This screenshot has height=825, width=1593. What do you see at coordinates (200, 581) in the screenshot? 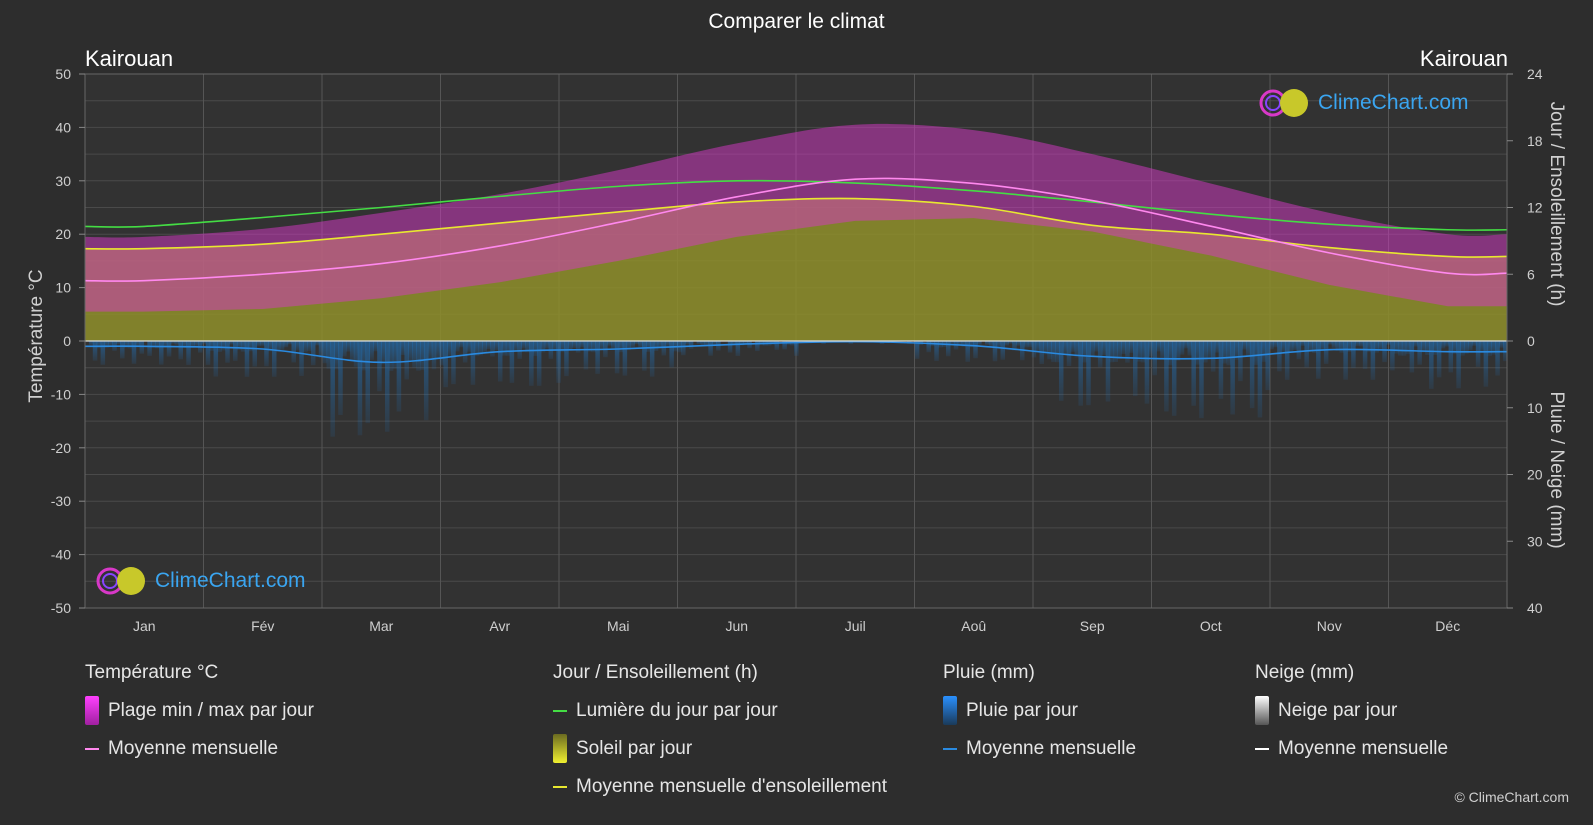
I see `logo-bottom-left: ClimeChart.com` at bounding box center [200, 581].